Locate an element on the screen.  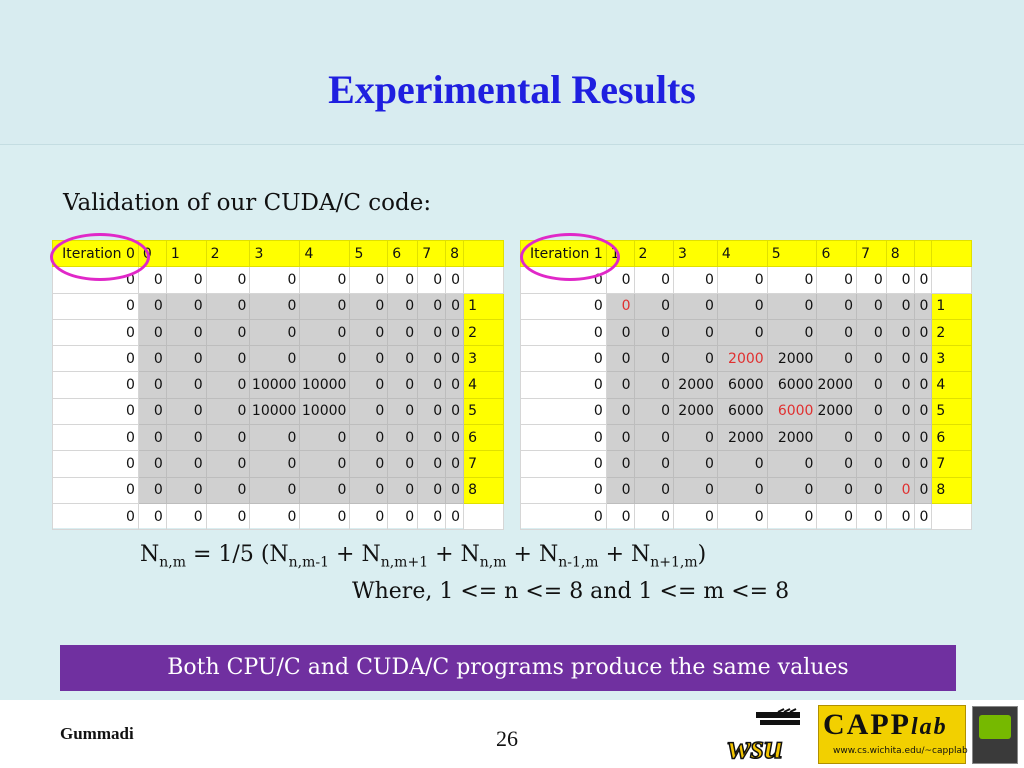
slide-title: Experimental Results is located at coordinates (512, 89).